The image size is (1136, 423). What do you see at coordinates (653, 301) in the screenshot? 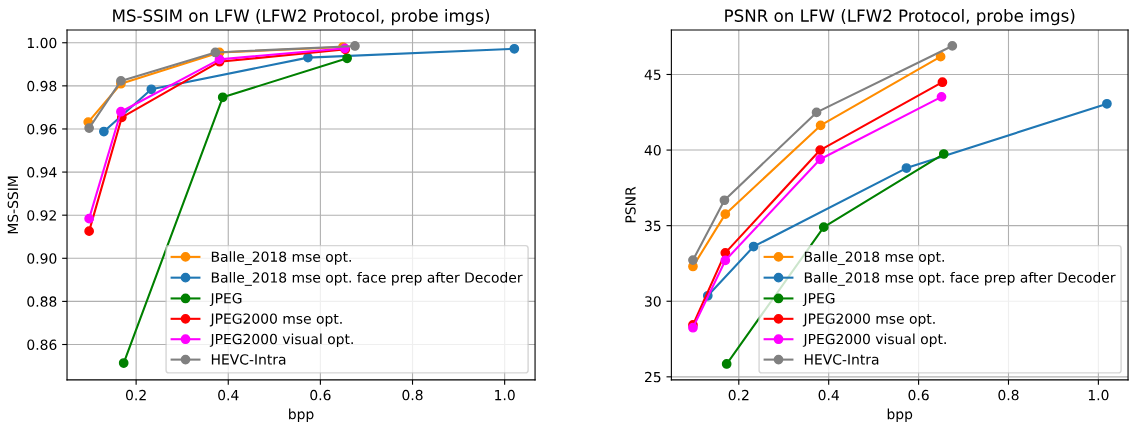
I see `y-tick-label: 30` at bounding box center [653, 301].